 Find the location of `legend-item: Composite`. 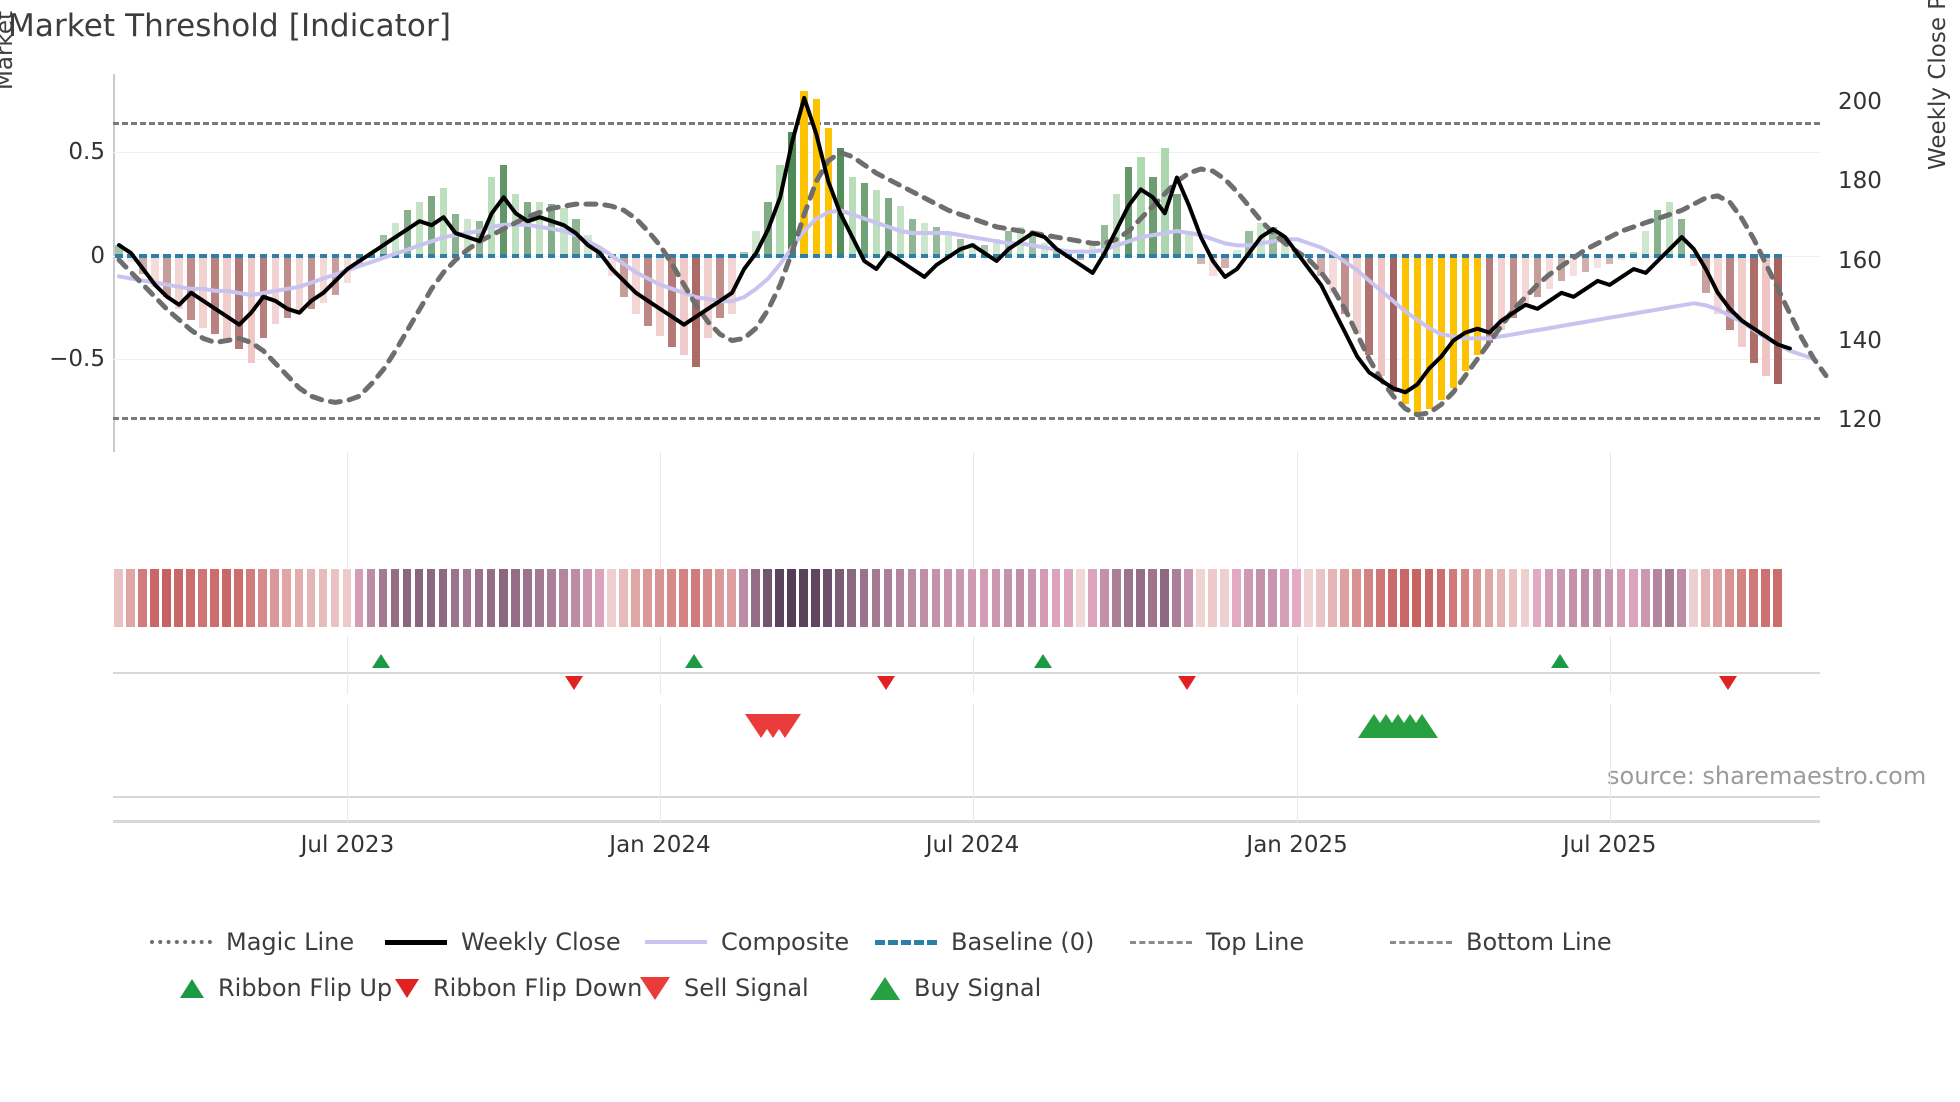

legend-item: Composite is located at coordinates (747, 942).